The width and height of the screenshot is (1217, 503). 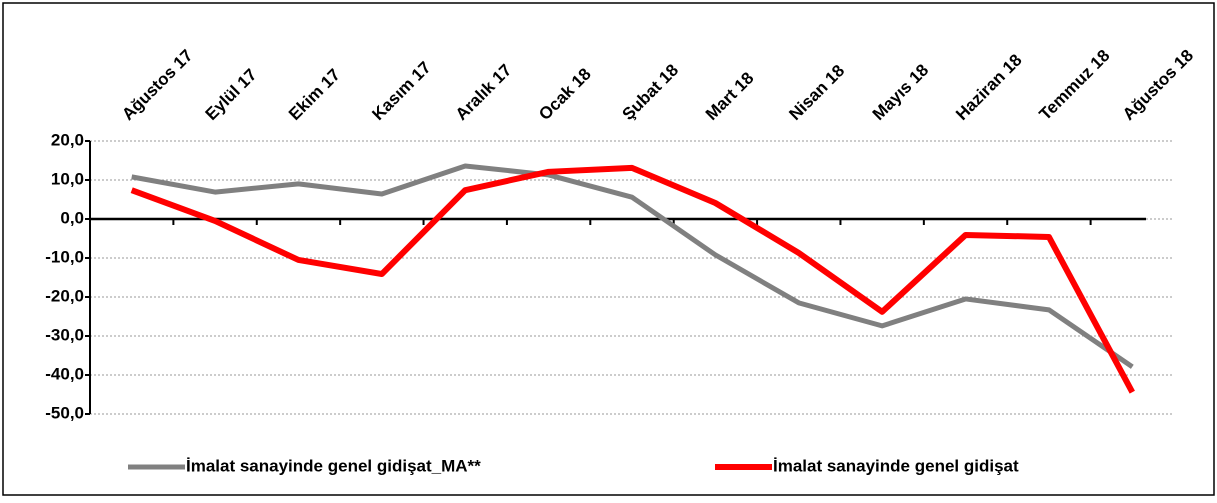 I want to click on y-tick-label: -50,0, so click(x=64, y=412).